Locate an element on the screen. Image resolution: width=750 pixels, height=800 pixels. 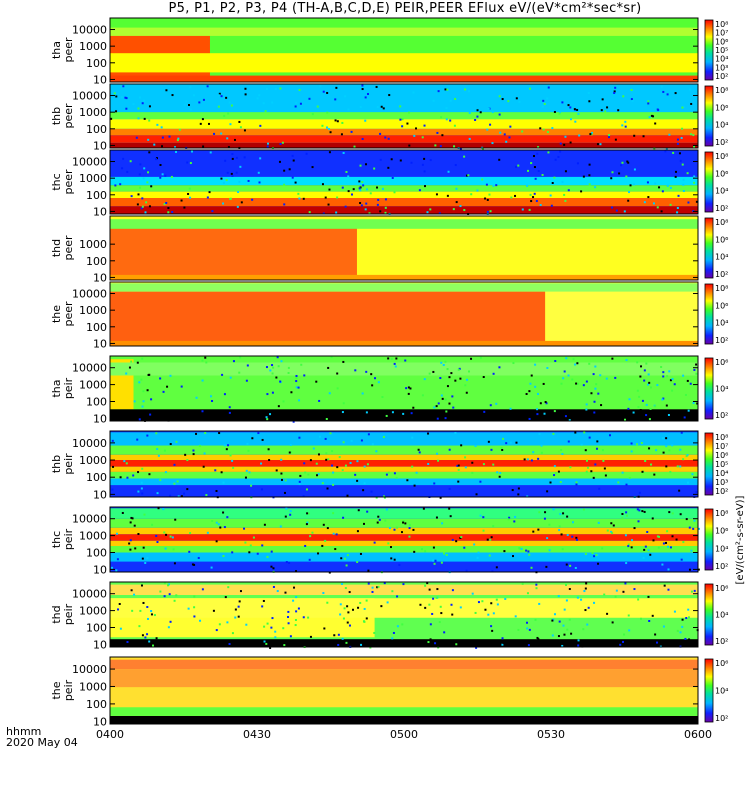
colorbar-tick-label: 10² is located at coordinates (721, 76).